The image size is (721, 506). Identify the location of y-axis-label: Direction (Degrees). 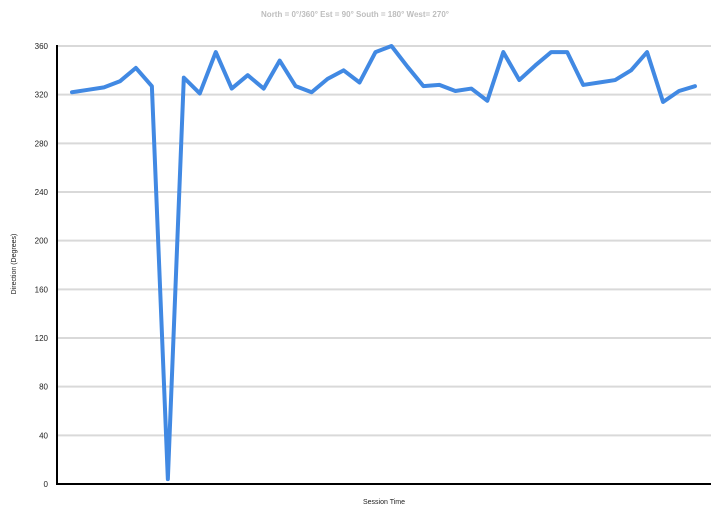
(14, 264).